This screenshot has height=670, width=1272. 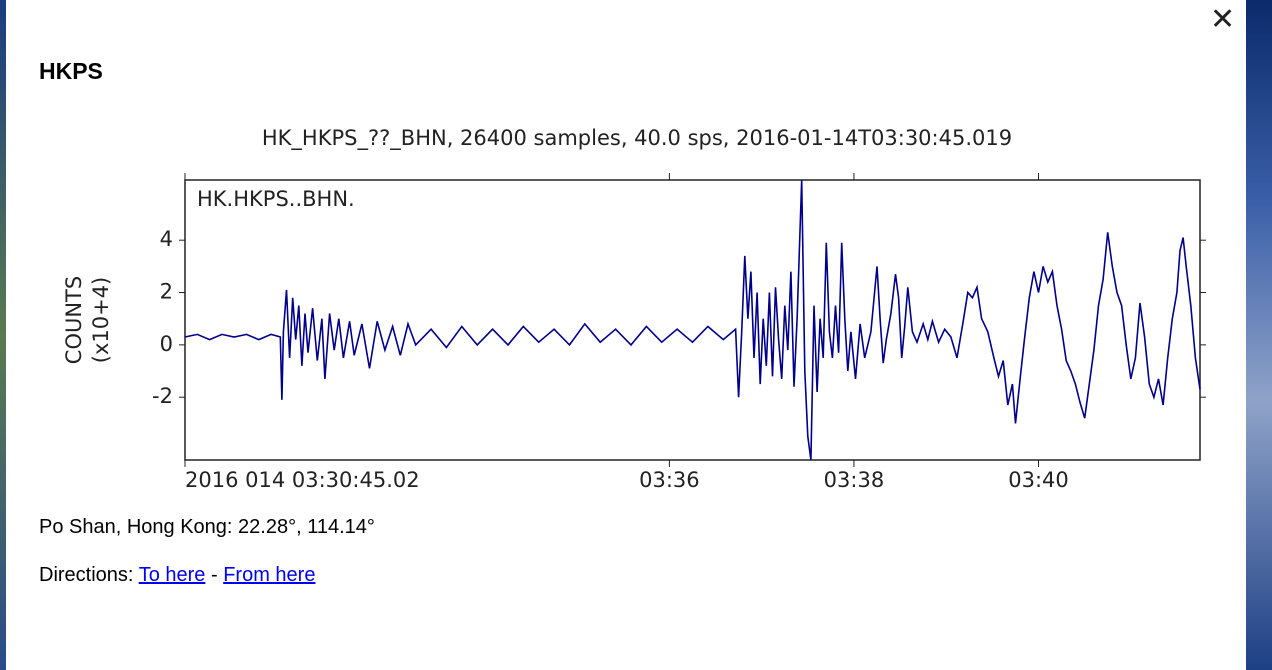 I want to click on popup-title: HKPS, so click(x=71, y=71).